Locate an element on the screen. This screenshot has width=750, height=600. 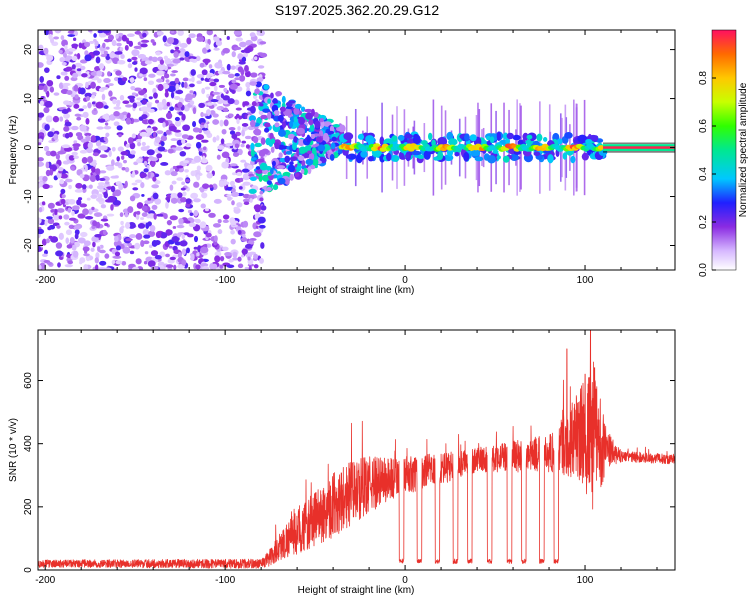
y-tick-label: 400 is located at coordinates (28, 443).